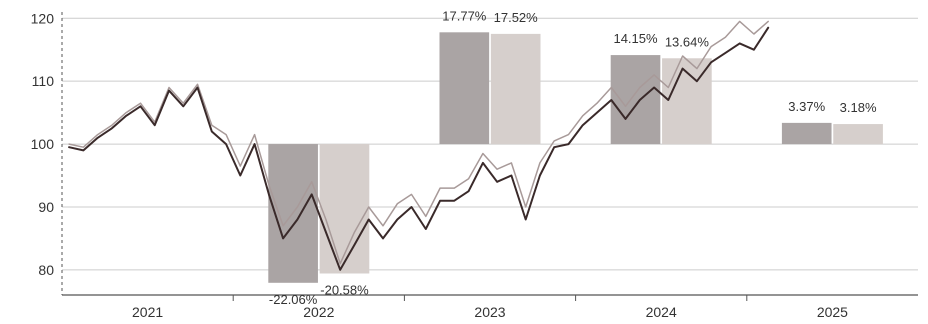 This screenshot has height=324, width=928. What do you see at coordinates (516, 17) in the screenshot?
I see `bar-label-2023-2: 17.52%` at bounding box center [516, 17].